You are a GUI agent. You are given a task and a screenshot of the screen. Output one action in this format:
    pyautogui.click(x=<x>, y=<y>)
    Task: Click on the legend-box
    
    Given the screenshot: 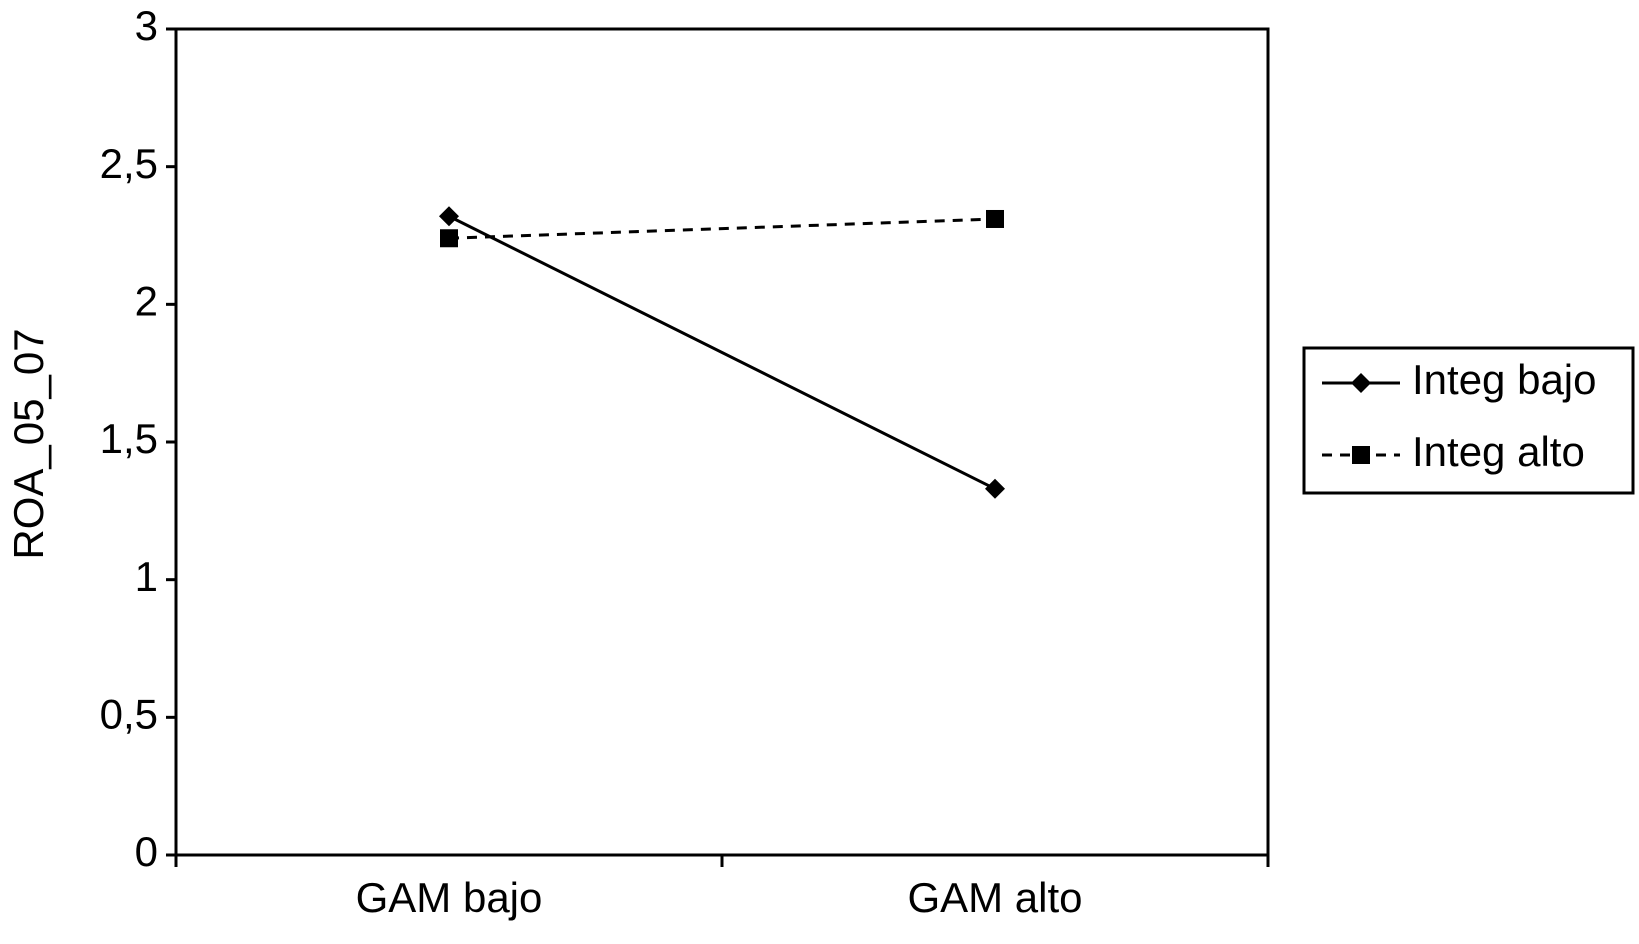 What is the action you would take?
    pyautogui.click(x=1468, y=420)
    